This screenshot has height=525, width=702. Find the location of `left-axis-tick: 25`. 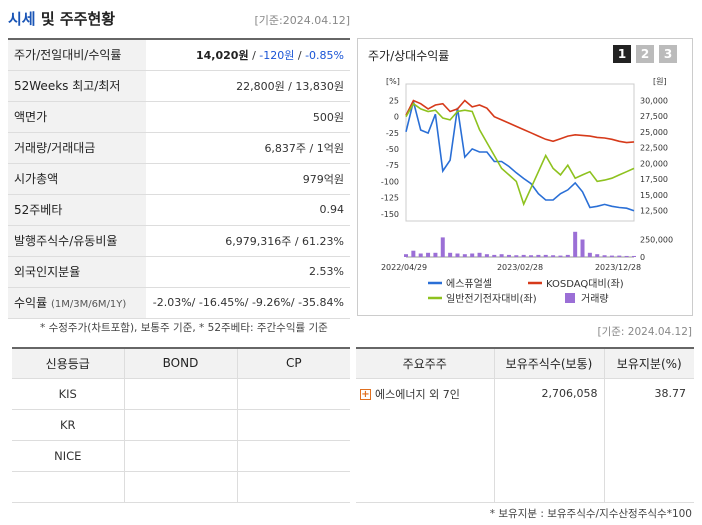

left-axis-tick: 25 is located at coordinates (394, 100).